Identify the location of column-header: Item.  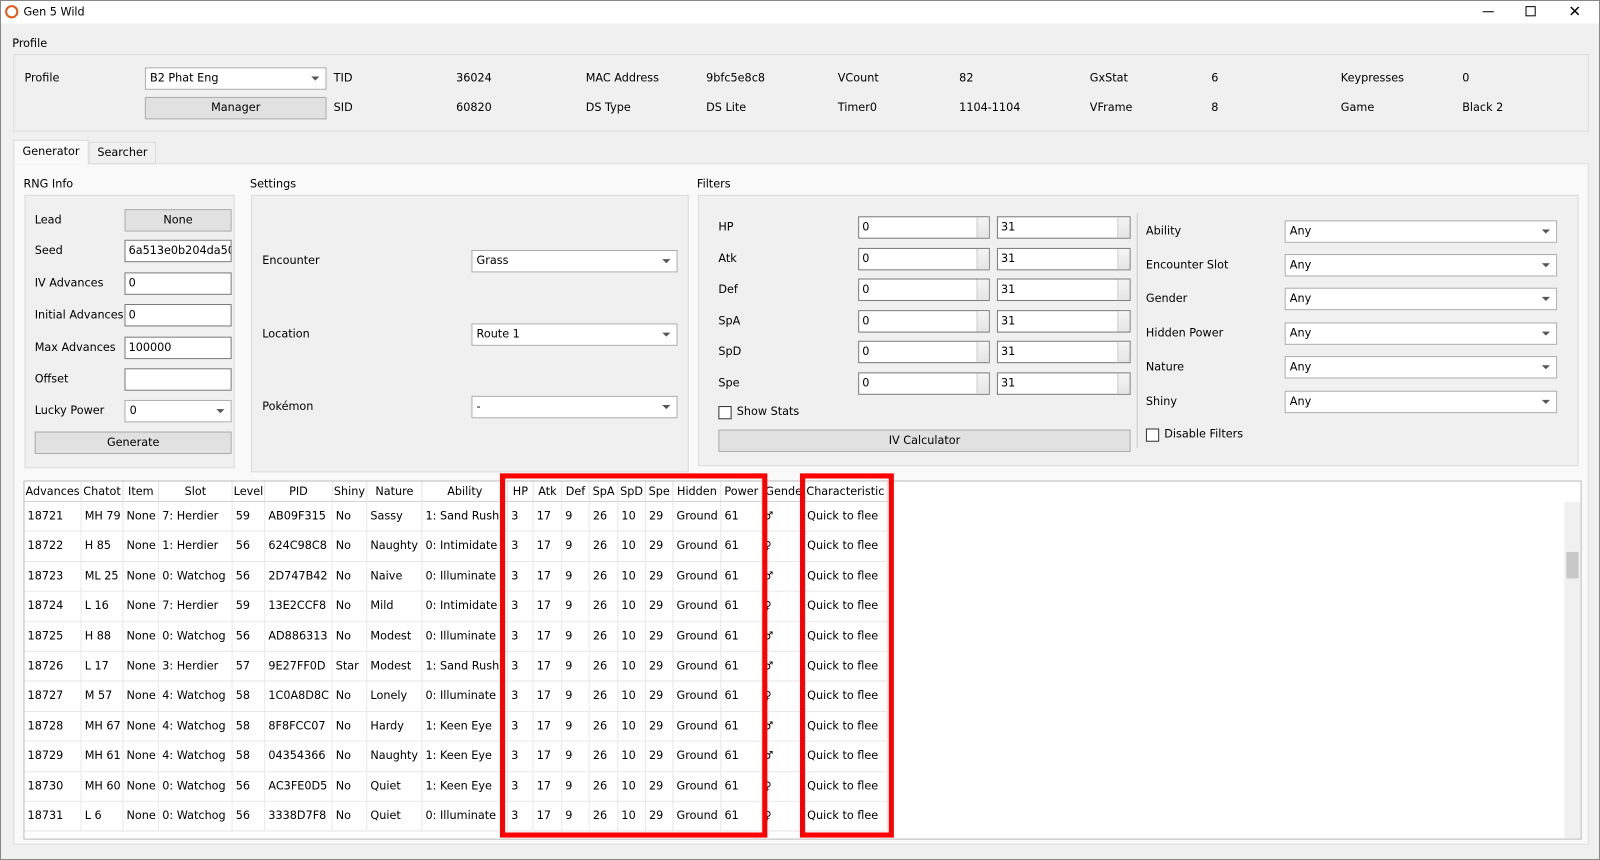
(141, 491).